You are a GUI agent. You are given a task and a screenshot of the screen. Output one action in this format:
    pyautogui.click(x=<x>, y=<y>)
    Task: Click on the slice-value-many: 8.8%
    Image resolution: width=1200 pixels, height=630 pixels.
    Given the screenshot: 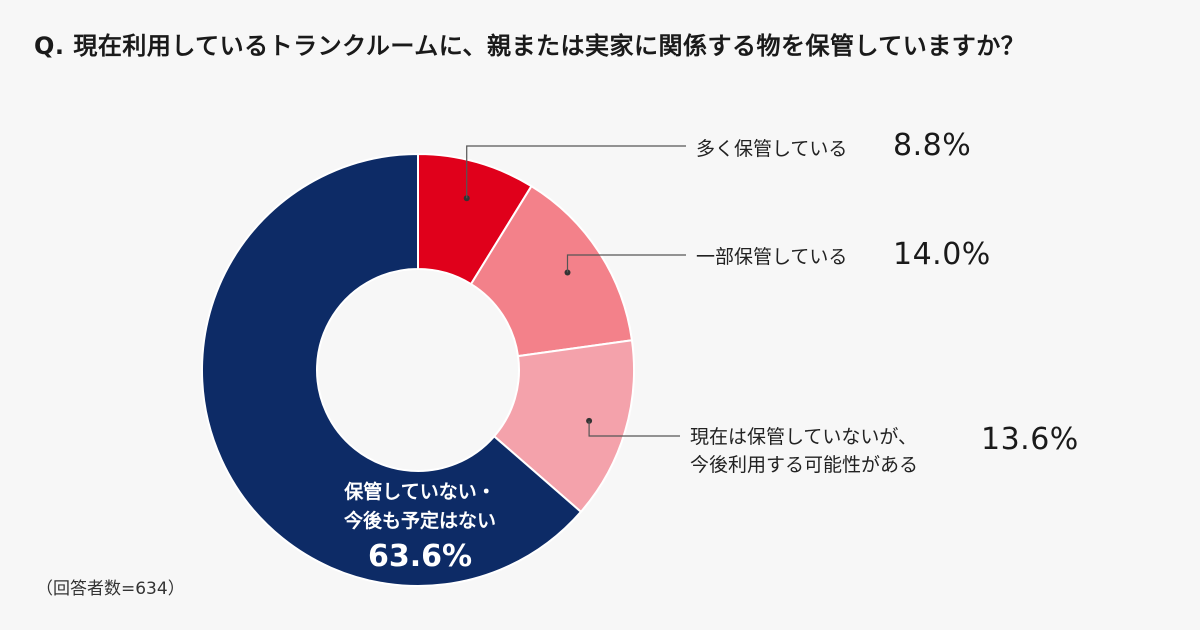 What is the action you would take?
    pyautogui.click(x=932, y=145)
    